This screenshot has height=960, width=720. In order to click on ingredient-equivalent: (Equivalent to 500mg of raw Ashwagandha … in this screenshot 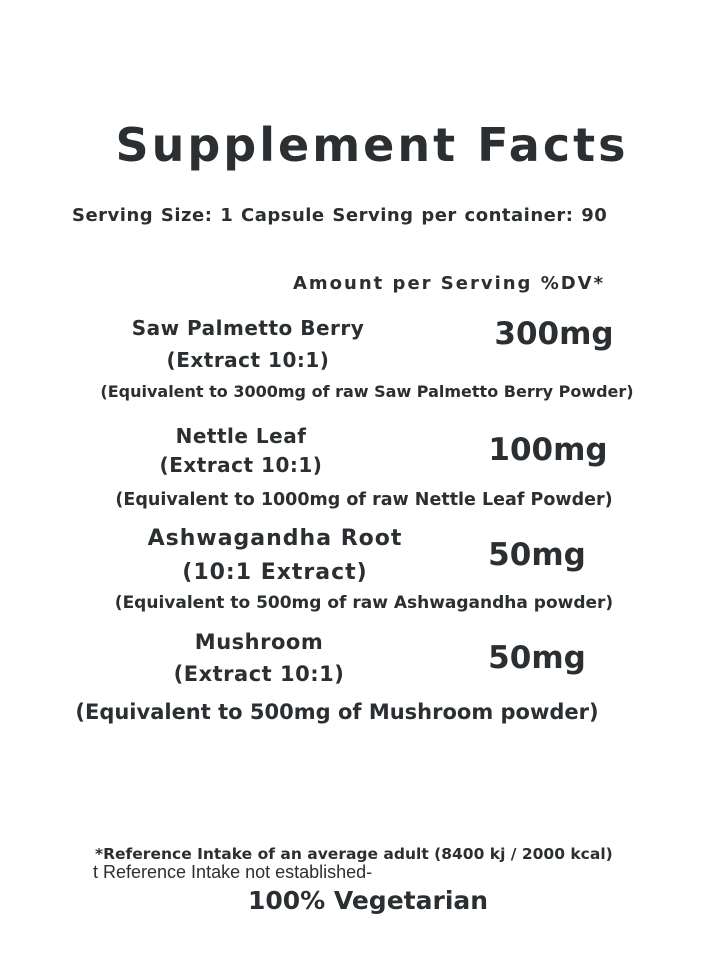, I will do `click(364, 603)`.